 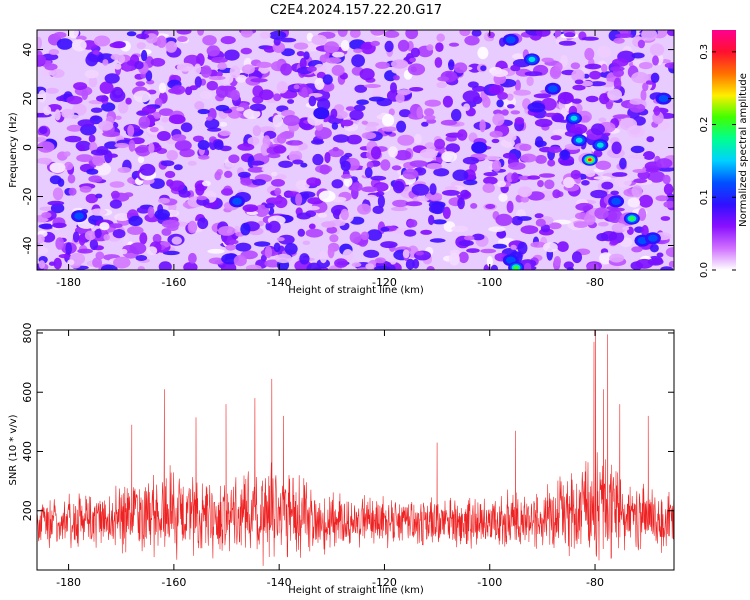 I want to click on colorbar-label: Normalized spectral amplitude, so click(x=743, y=150).